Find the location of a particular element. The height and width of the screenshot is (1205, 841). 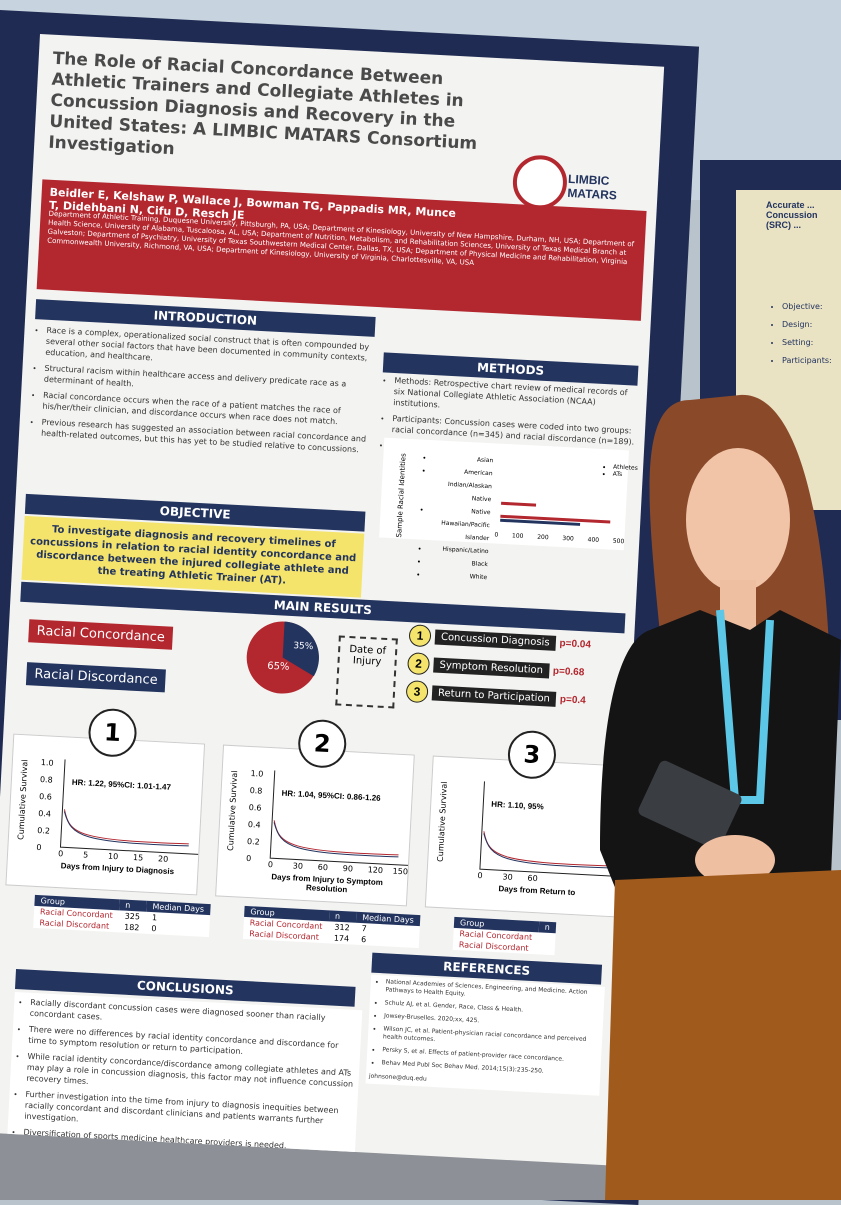

x-tick: 15 is located at coordinates (138, 858).